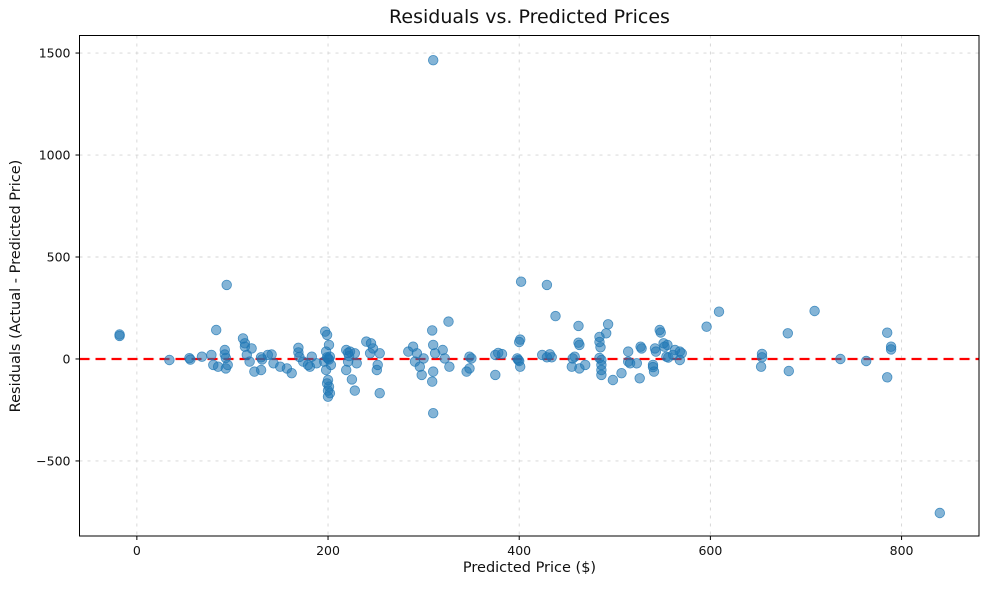  Describe the element at coordinates (137, 550) in the screenshot. I see `x-tick-label: 0` at that location.